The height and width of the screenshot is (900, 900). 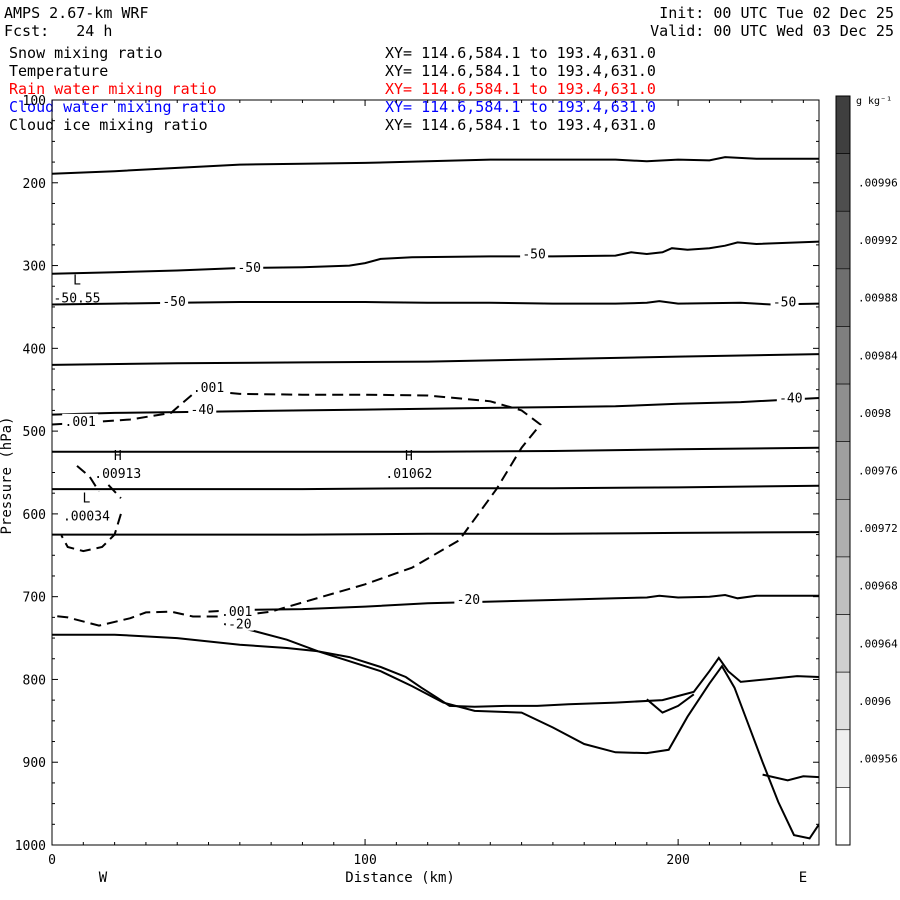 What do you see at coordinates (878, 355) in the screenshot?
I see `colorbar-label: .00984` at bounding box center [878, 355].